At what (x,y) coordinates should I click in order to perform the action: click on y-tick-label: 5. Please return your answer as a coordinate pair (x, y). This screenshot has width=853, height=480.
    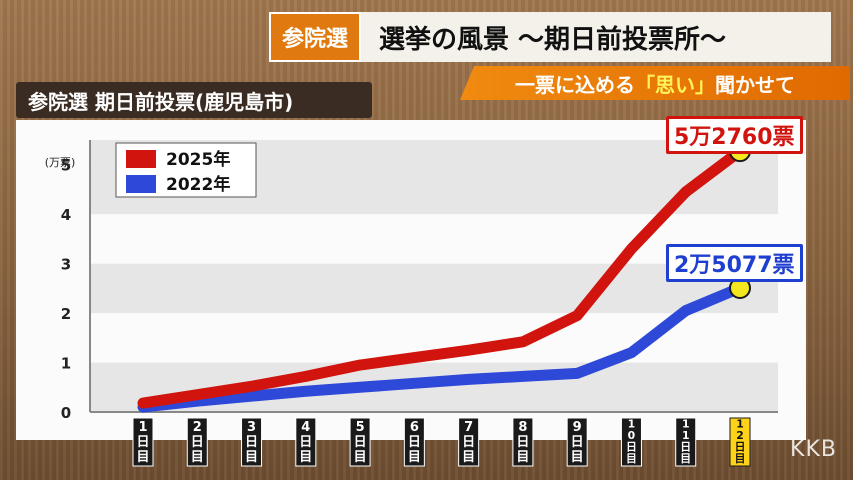
    Looking at the image, I should click on (66, 166).